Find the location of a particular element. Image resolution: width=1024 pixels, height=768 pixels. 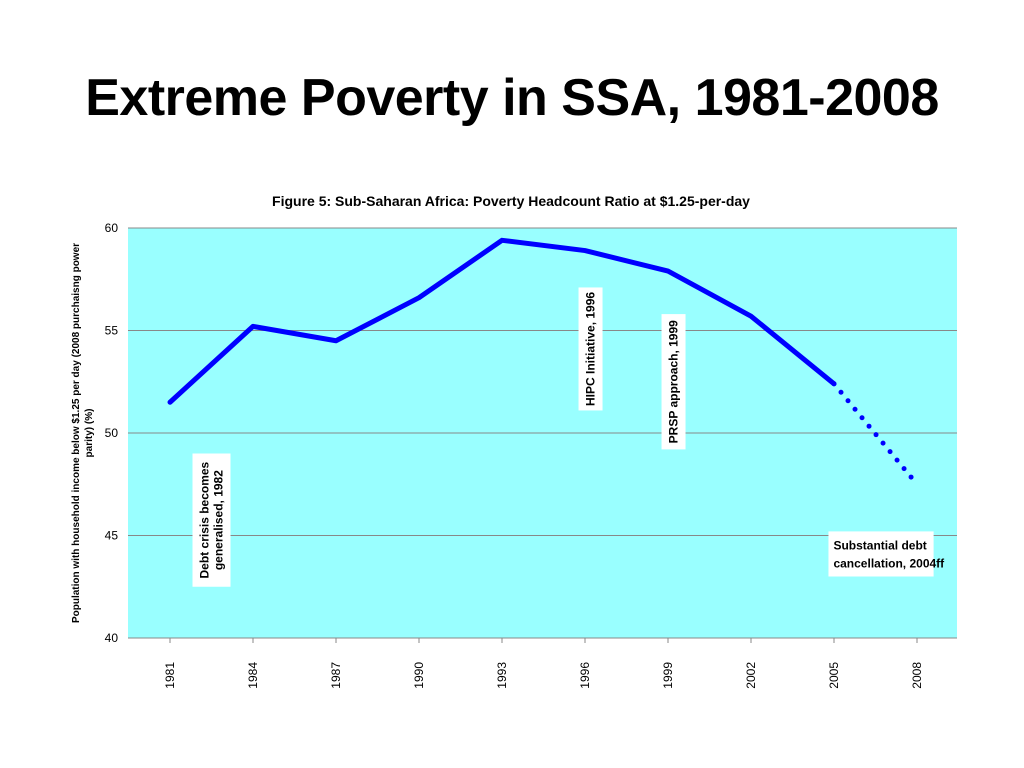

annotation-text-hipc: HIPC Initiative, 1996 is located at coordinates (591, 349).